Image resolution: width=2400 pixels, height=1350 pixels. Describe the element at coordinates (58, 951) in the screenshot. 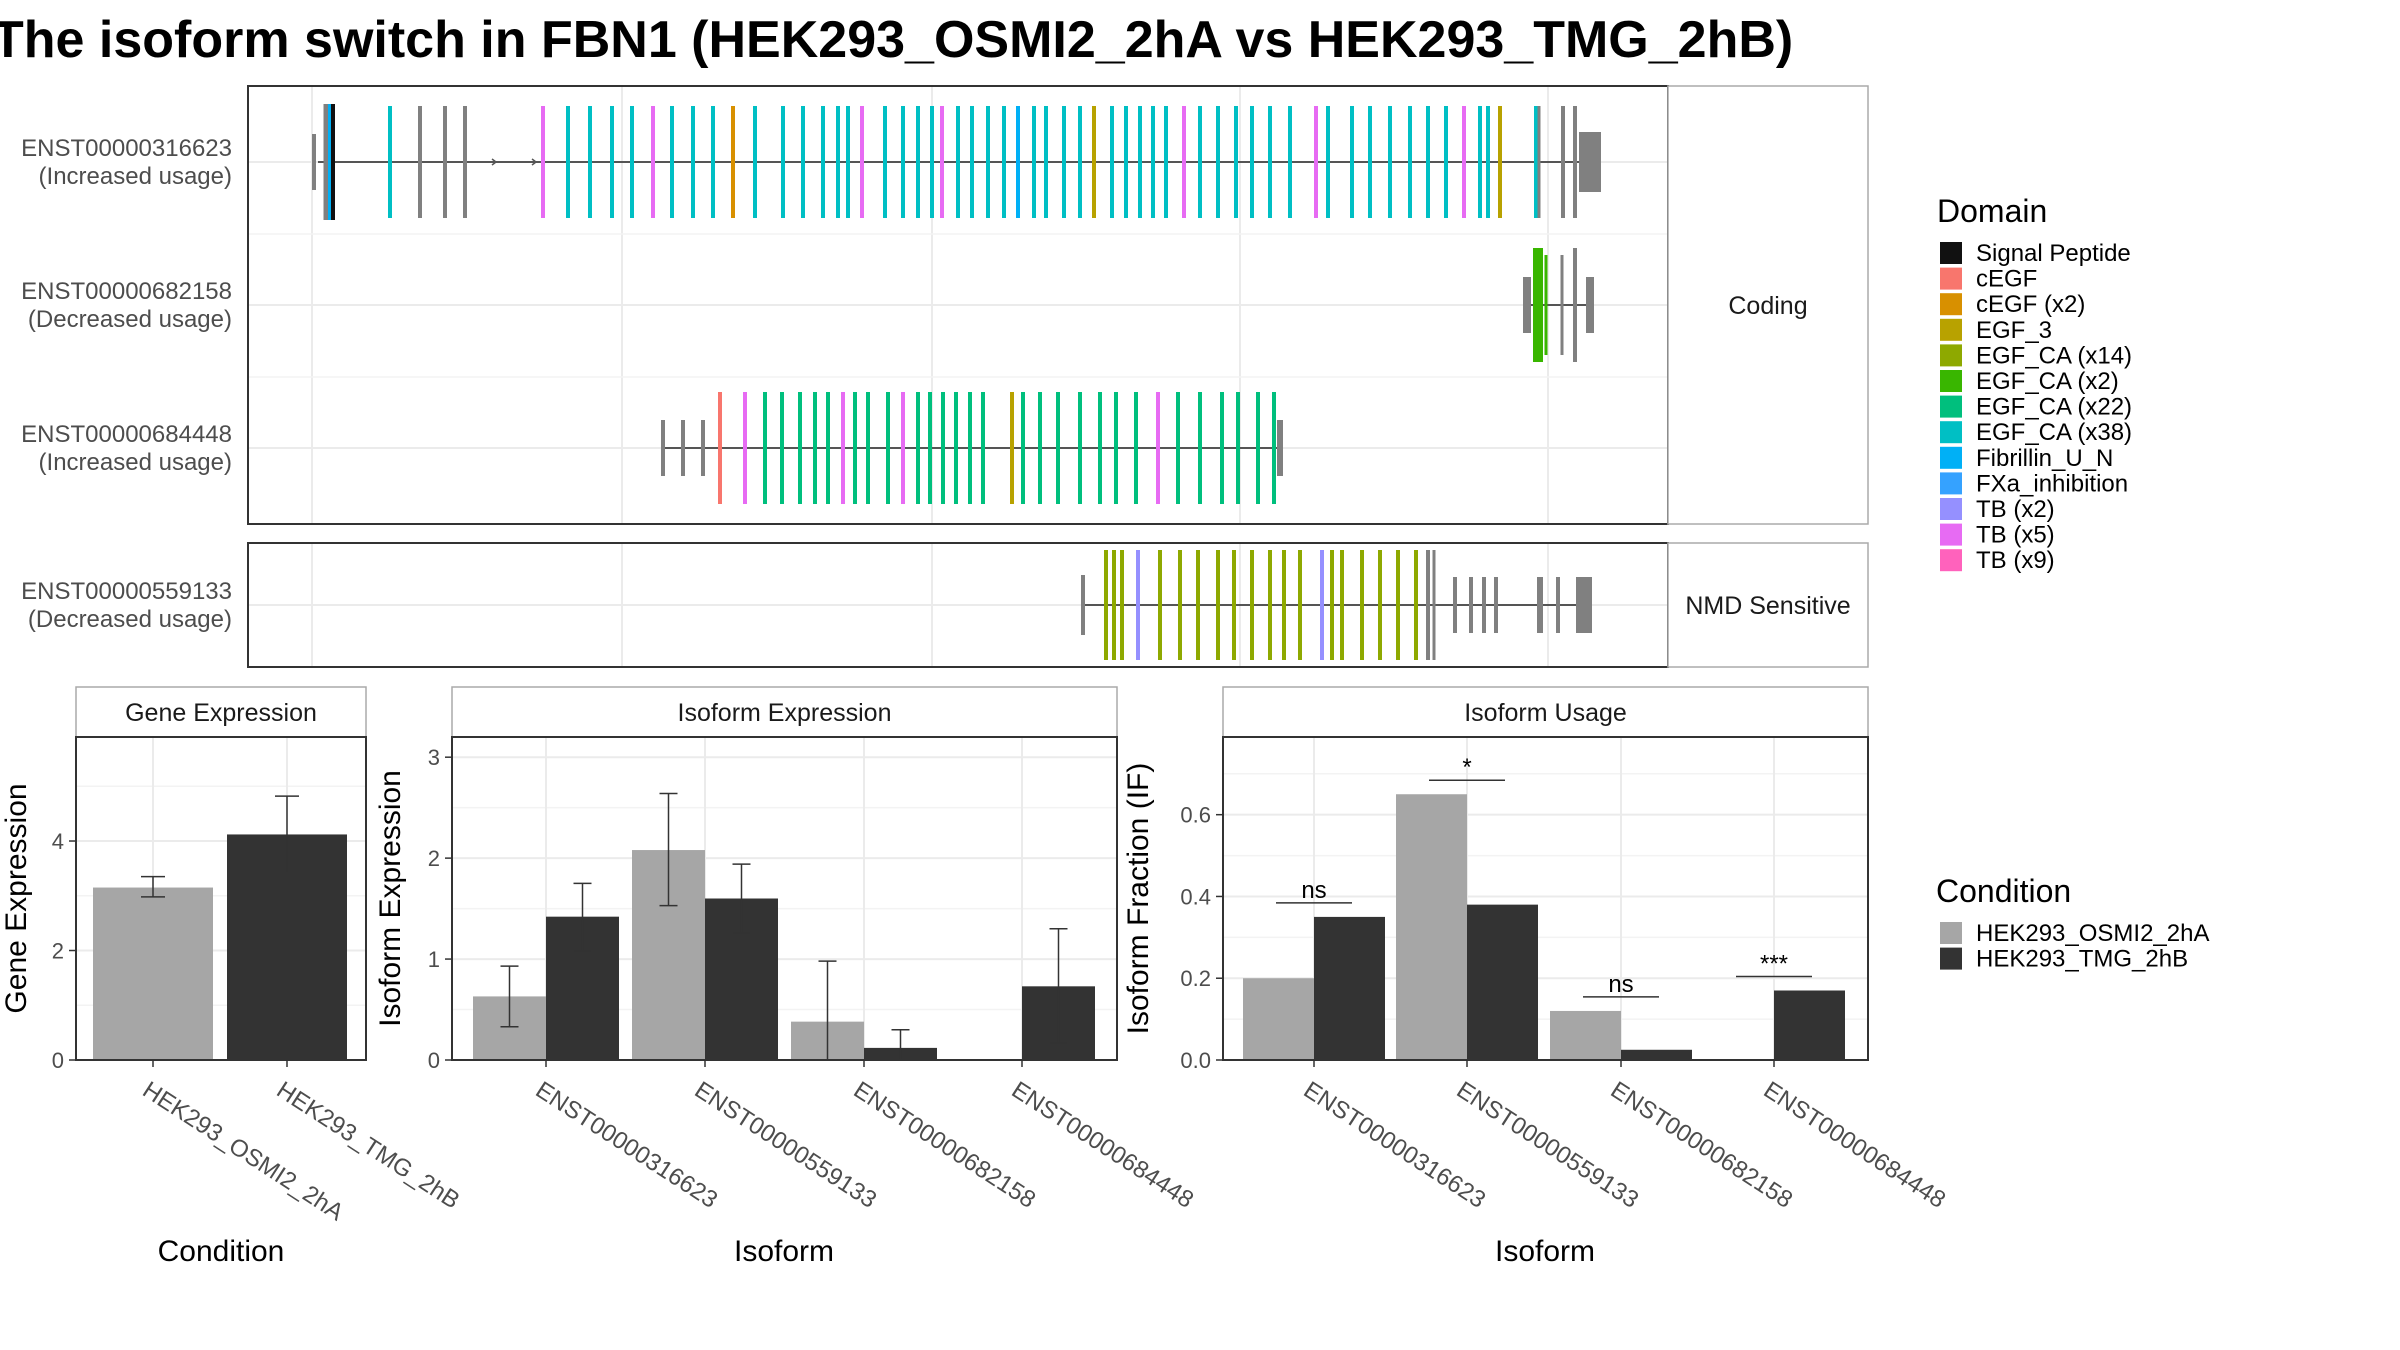

I see `y-tick-label: 2` at that location.